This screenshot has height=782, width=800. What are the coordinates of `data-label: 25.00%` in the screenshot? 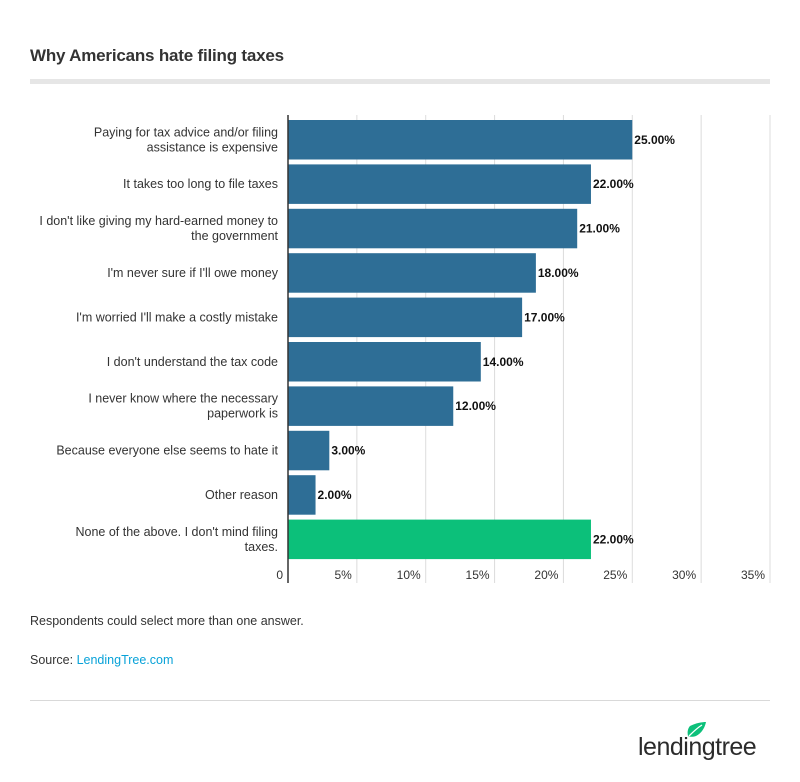 It's located at (654, 140).